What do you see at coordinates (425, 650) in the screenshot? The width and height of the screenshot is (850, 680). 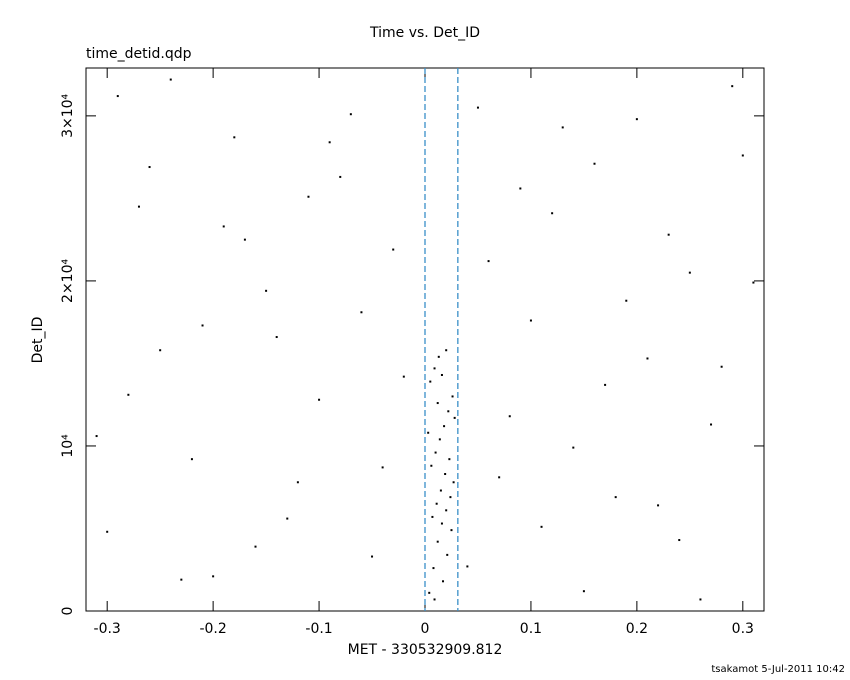 I see `x-axis-label: MET - 330532909.812` at bounding box center [425, 650].